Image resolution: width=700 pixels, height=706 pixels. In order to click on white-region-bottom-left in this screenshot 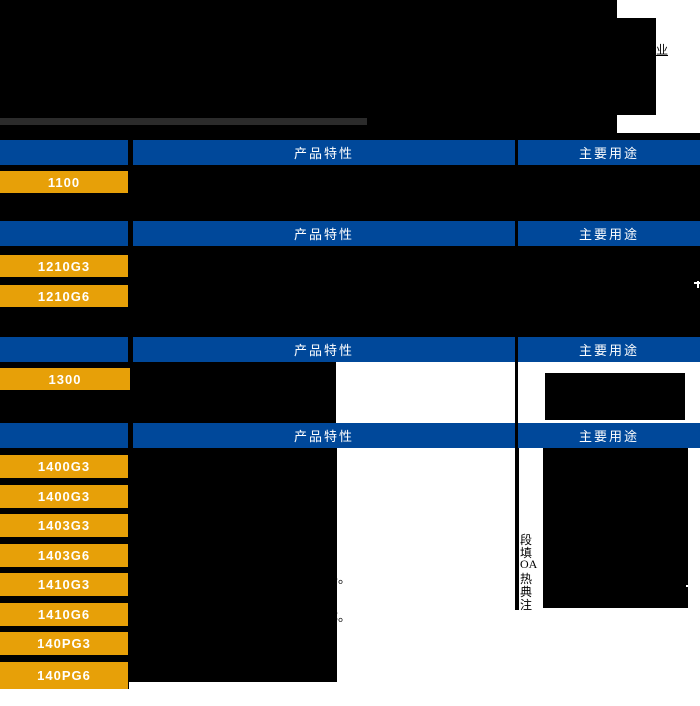, I will do `click(168, 697)`.